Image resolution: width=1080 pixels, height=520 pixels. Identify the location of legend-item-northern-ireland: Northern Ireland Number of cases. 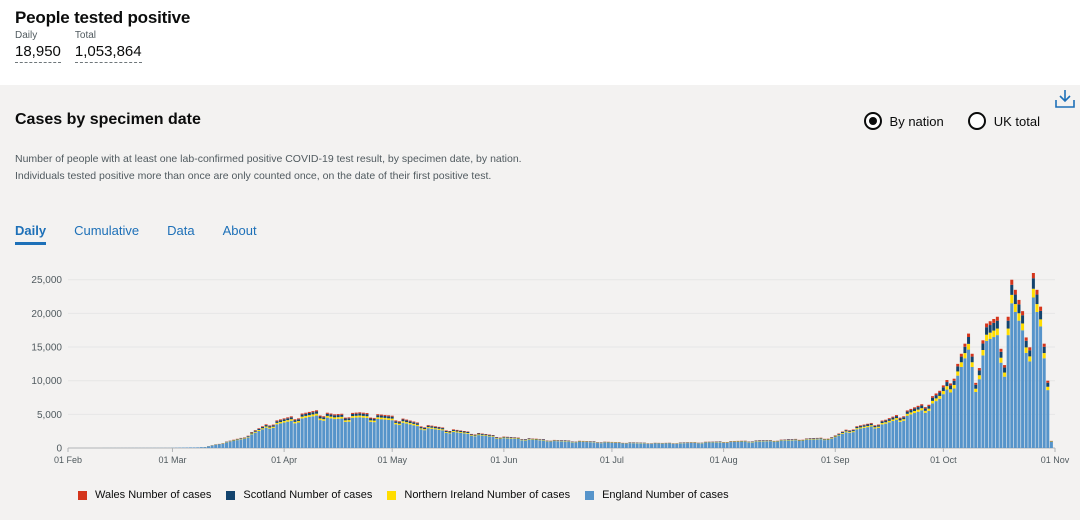
(478, 495).